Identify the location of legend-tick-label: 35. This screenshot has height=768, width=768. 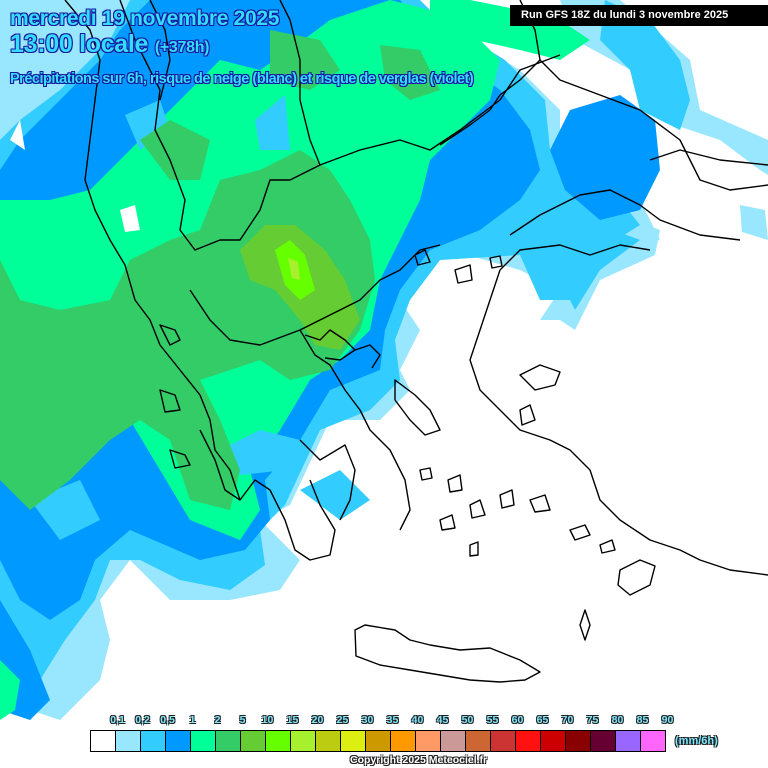
(392, 720).